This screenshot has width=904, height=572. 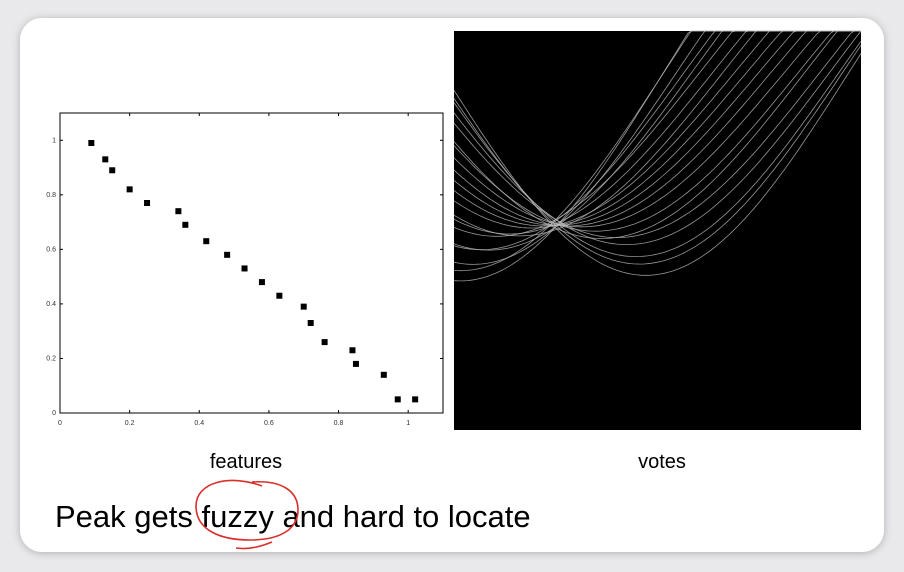 What do you see at coordinates (60, 423) in the screenshot?
I see `x-tick-label: 0` at bounding box center [60, 423].